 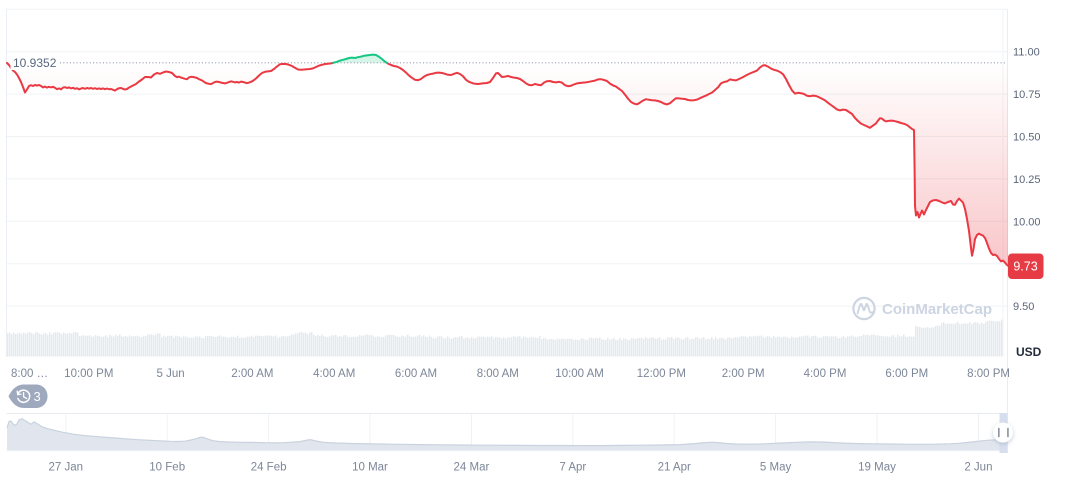 I want to click on svg-text: 9.50, so click(x=1023, y=307).